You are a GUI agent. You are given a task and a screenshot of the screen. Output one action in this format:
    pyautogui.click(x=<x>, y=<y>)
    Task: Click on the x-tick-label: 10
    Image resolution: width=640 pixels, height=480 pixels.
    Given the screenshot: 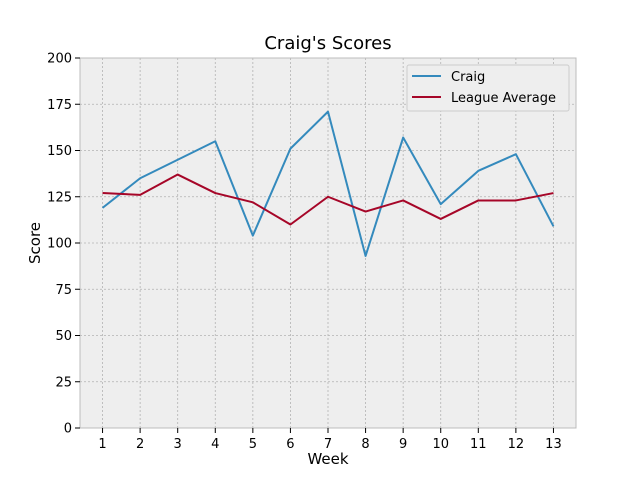 What is the action you would take?
    pyautogui.click(x=440, y=444)
    